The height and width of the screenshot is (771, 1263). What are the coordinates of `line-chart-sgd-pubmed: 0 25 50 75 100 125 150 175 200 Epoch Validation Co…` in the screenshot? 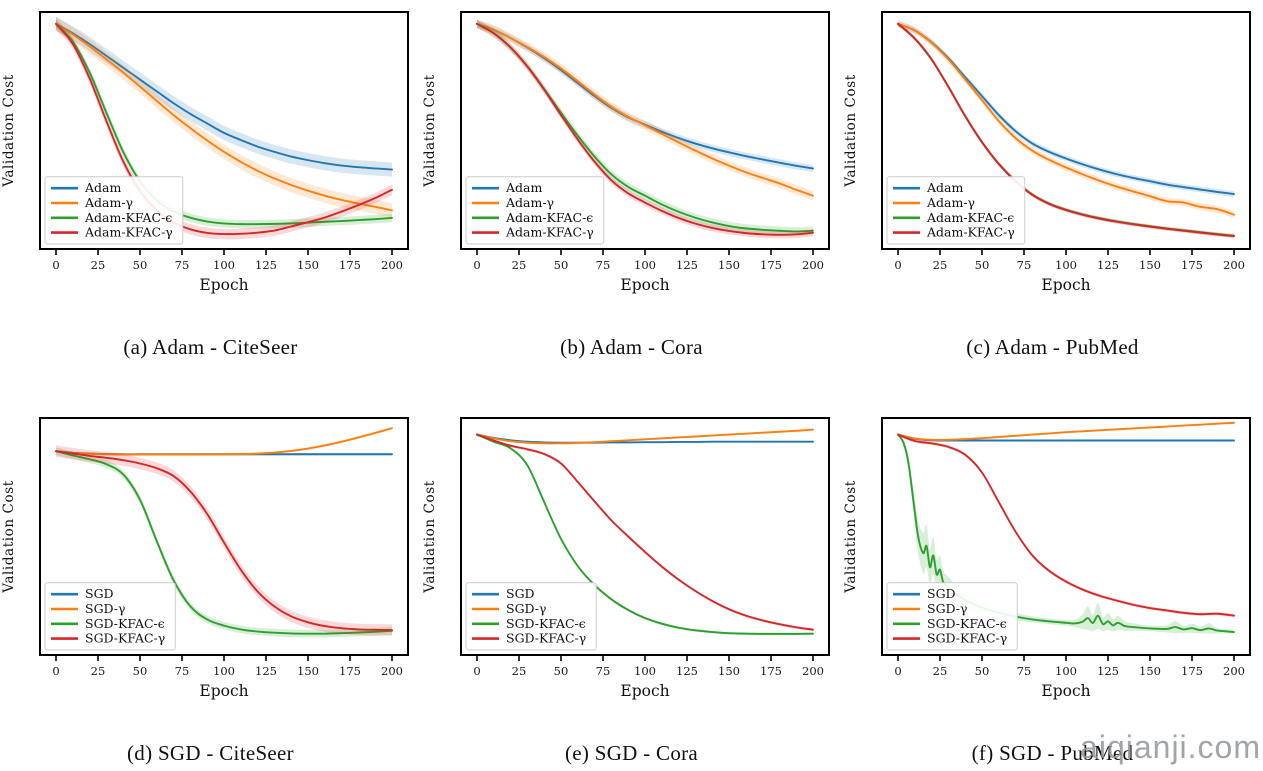 It's located at (1047, 558).